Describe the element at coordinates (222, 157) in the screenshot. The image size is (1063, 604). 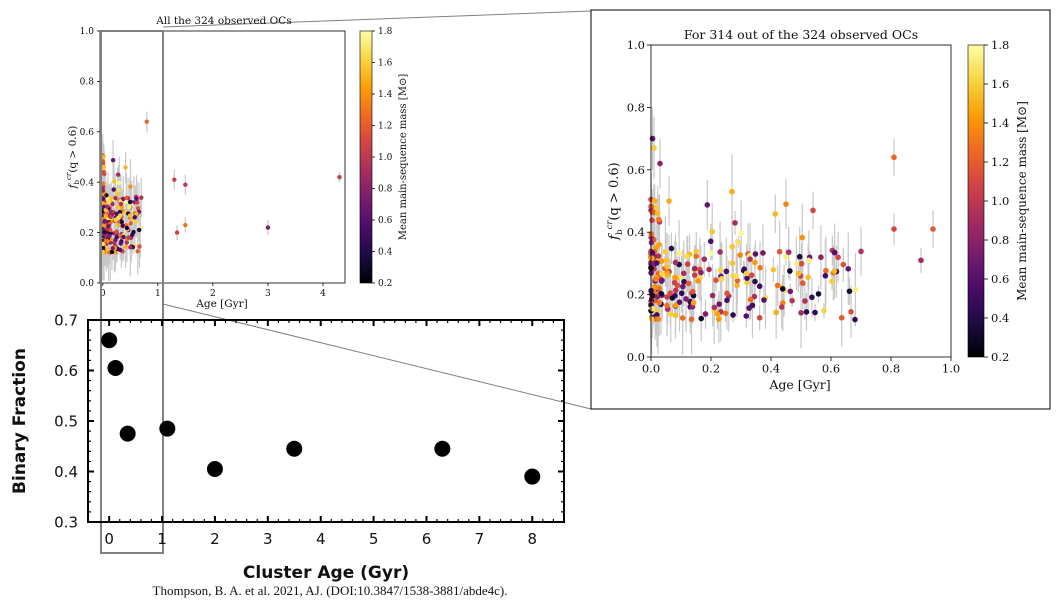
I see `top-left-axes-frame` at that location.